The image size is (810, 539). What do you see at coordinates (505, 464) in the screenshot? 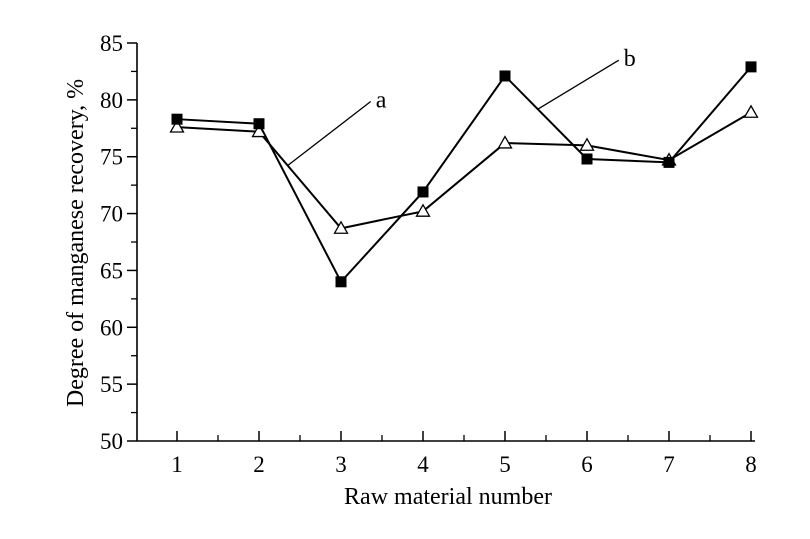
I see `x-tick-label: 5` at bounding box center [505, 464].